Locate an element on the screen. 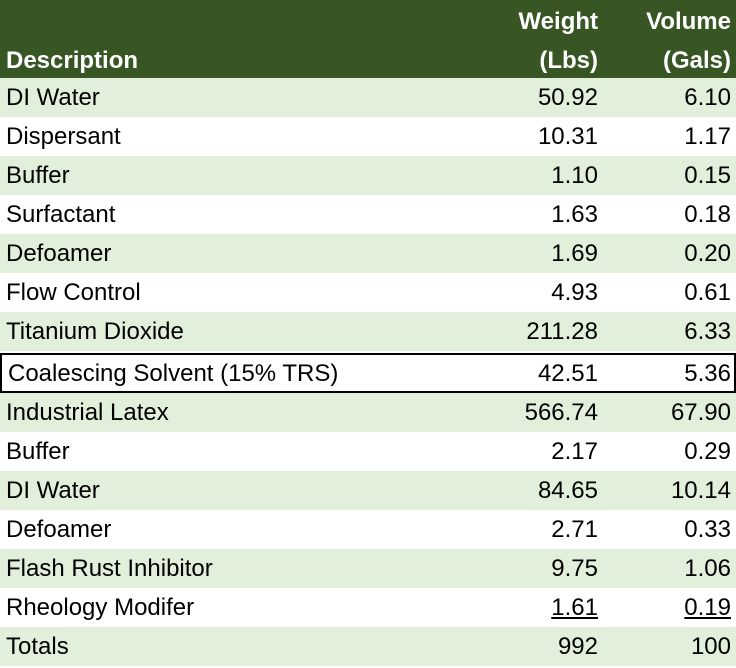 Image resolution: width=736 pixels, height=668 pixels. header-weight-line2: (Lbs) is located at coordinates (568, 60).